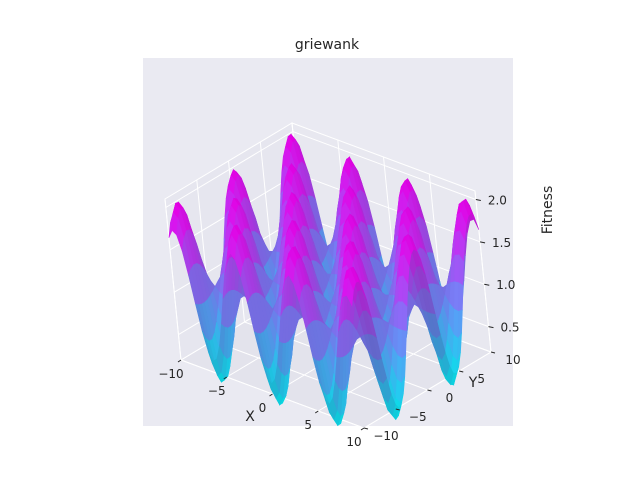 The height and width of the screenshot is (480, 640). What do you see at coordinates (308, 425) in the screenshot?
I see `x-tick-label: 5` at bounding box center [308, 425].